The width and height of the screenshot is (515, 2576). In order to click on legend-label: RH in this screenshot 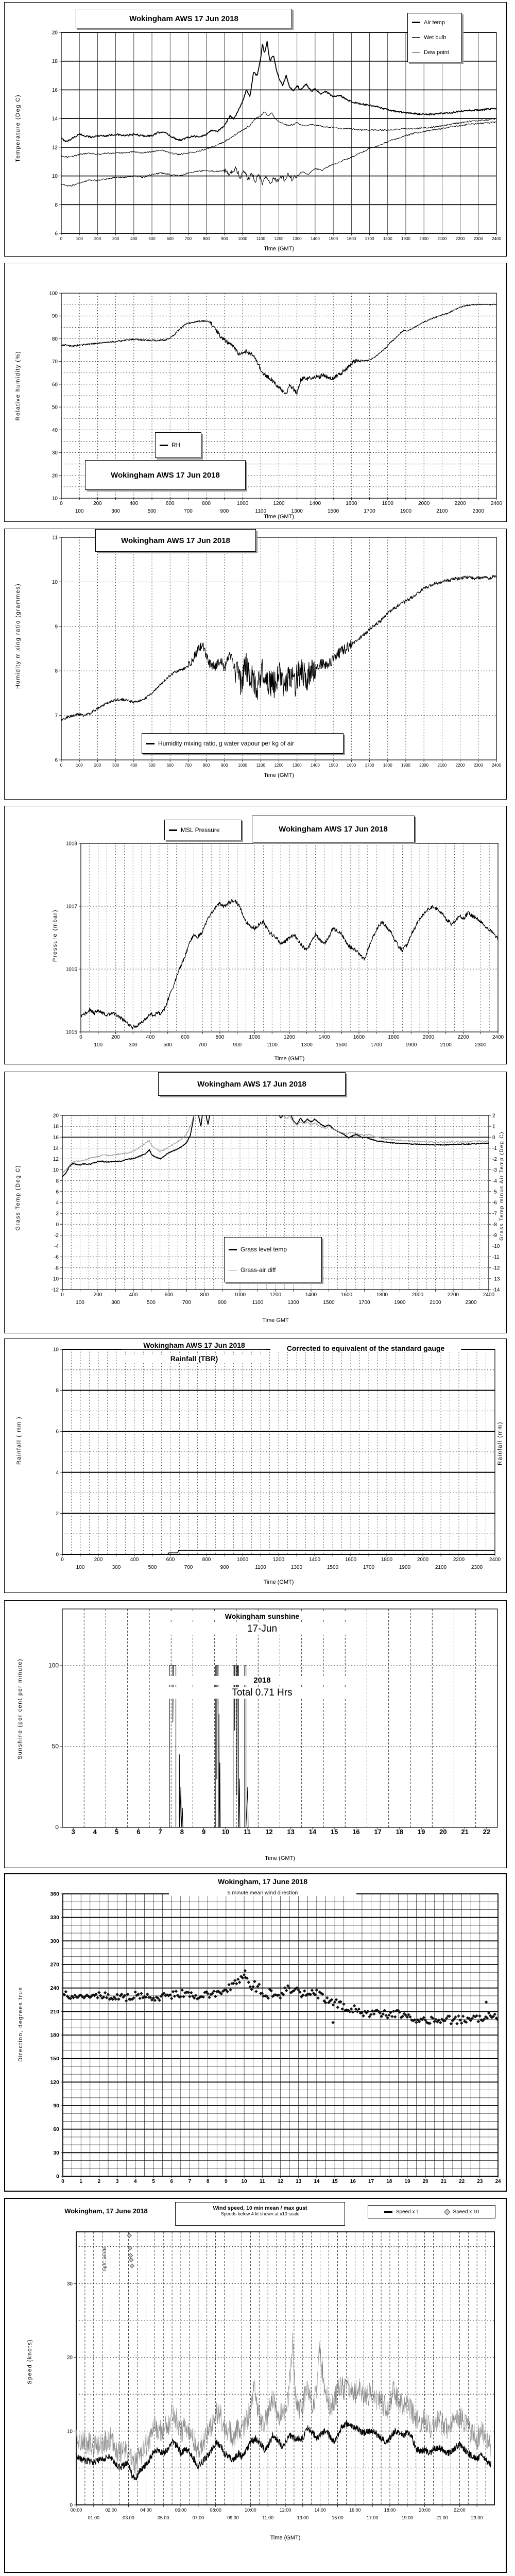, I will do `click(176, 445)`.